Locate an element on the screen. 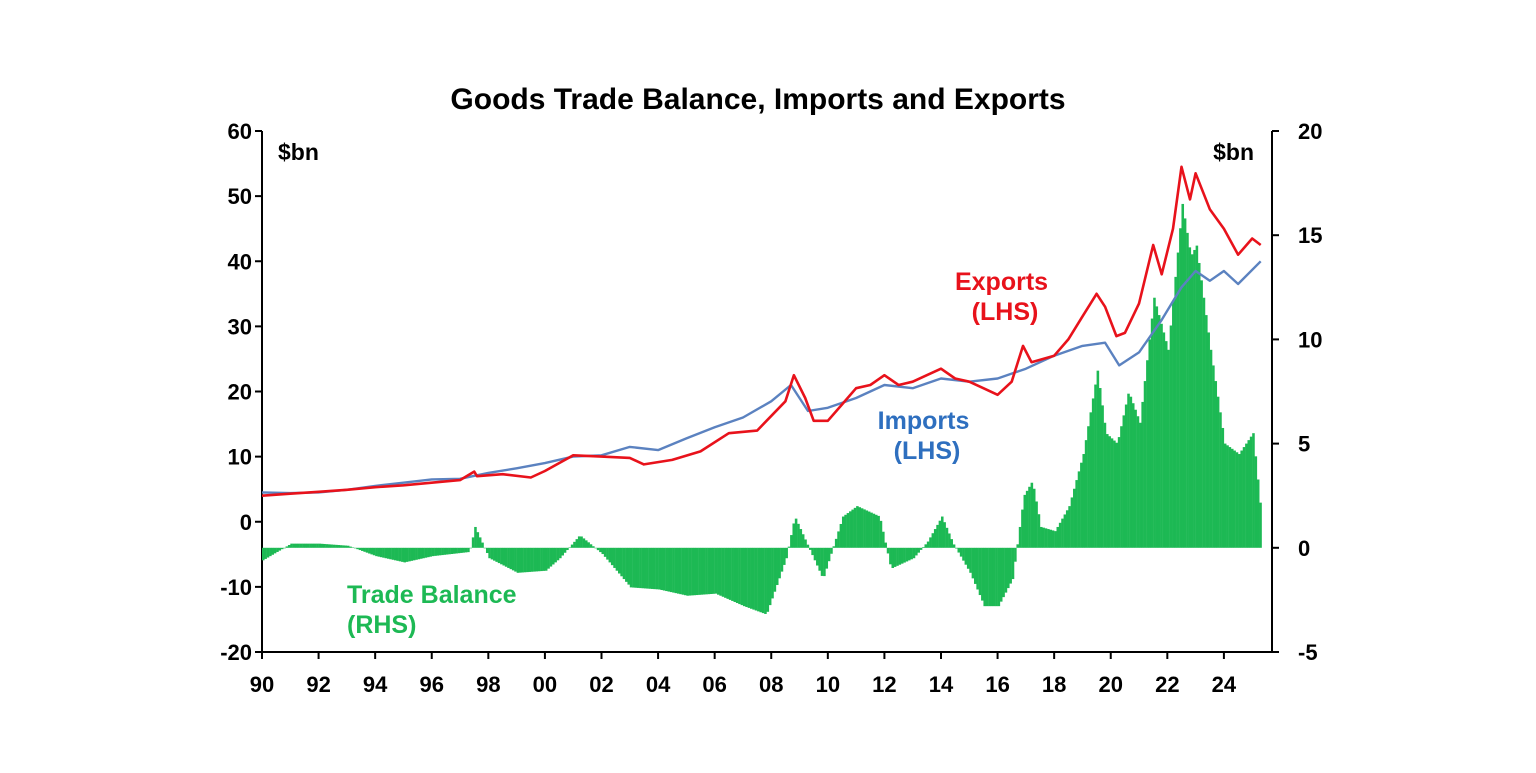  x-tick-label: 92 is located at coordinates (318, 684).